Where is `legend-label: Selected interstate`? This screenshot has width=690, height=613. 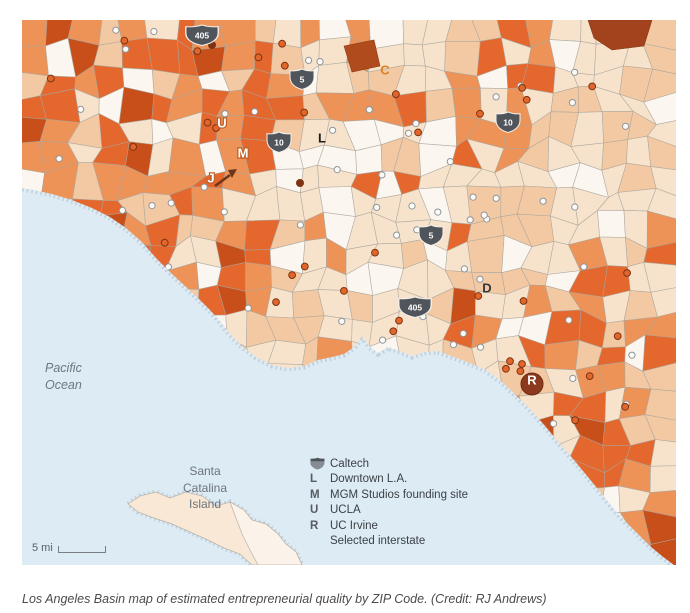
legend-label: Selected interstate is located at coordinates (378, 541).